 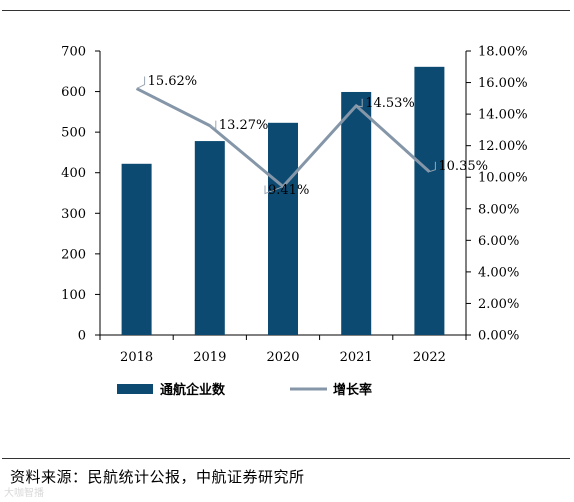 What do you see at coordinates (503, 115) in the screenshot?
I see `right-tick-label: 14.00%` at bounding box center [503, 115].